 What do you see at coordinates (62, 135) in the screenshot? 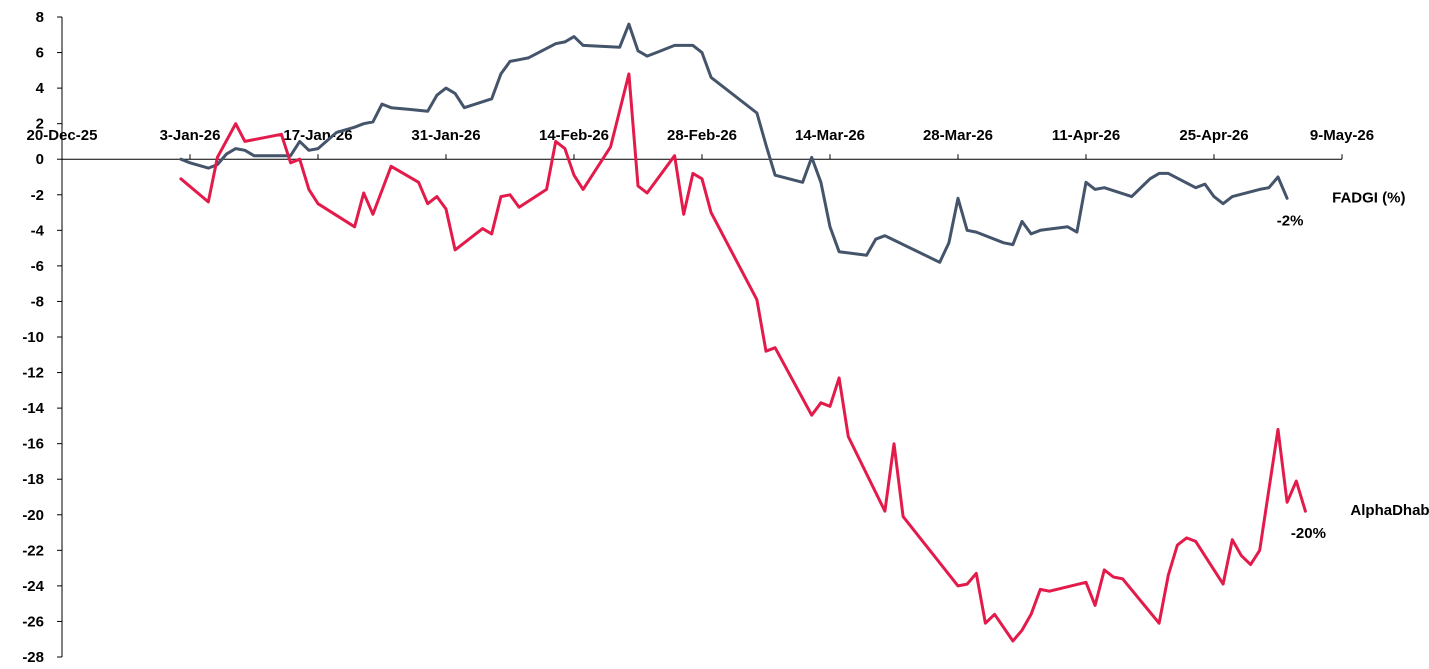
I see `x-tick-label: 20-Dec-25` at bounding box center [62, 135].